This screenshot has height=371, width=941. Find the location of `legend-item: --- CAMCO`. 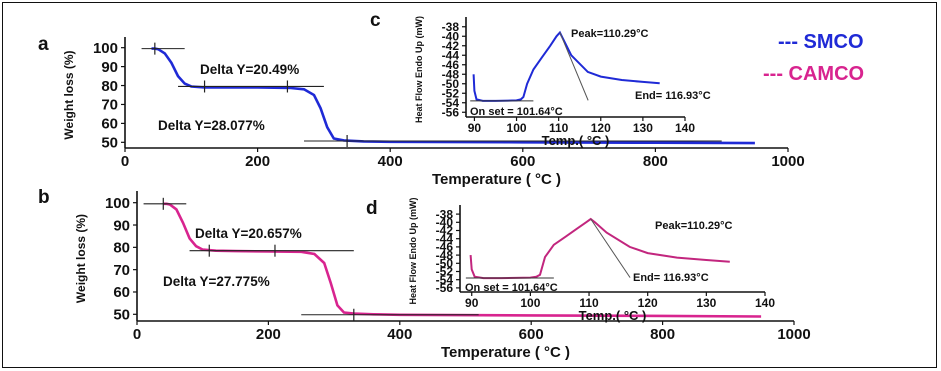

legend-item: --- CAMCO is located at coordinates (813, 74).